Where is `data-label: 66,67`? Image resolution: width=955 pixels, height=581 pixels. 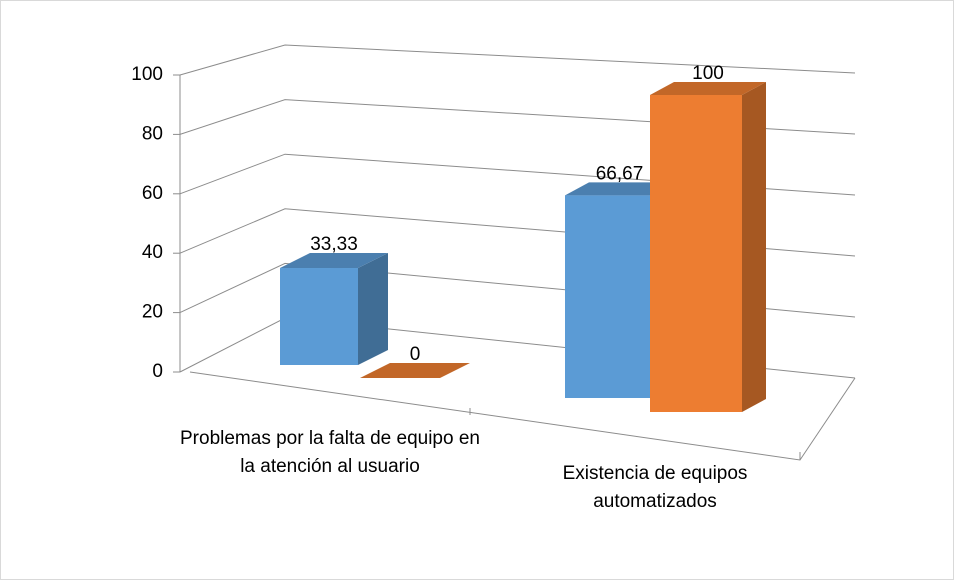 data-label: 66,67 is located at coordinates (620, 173).